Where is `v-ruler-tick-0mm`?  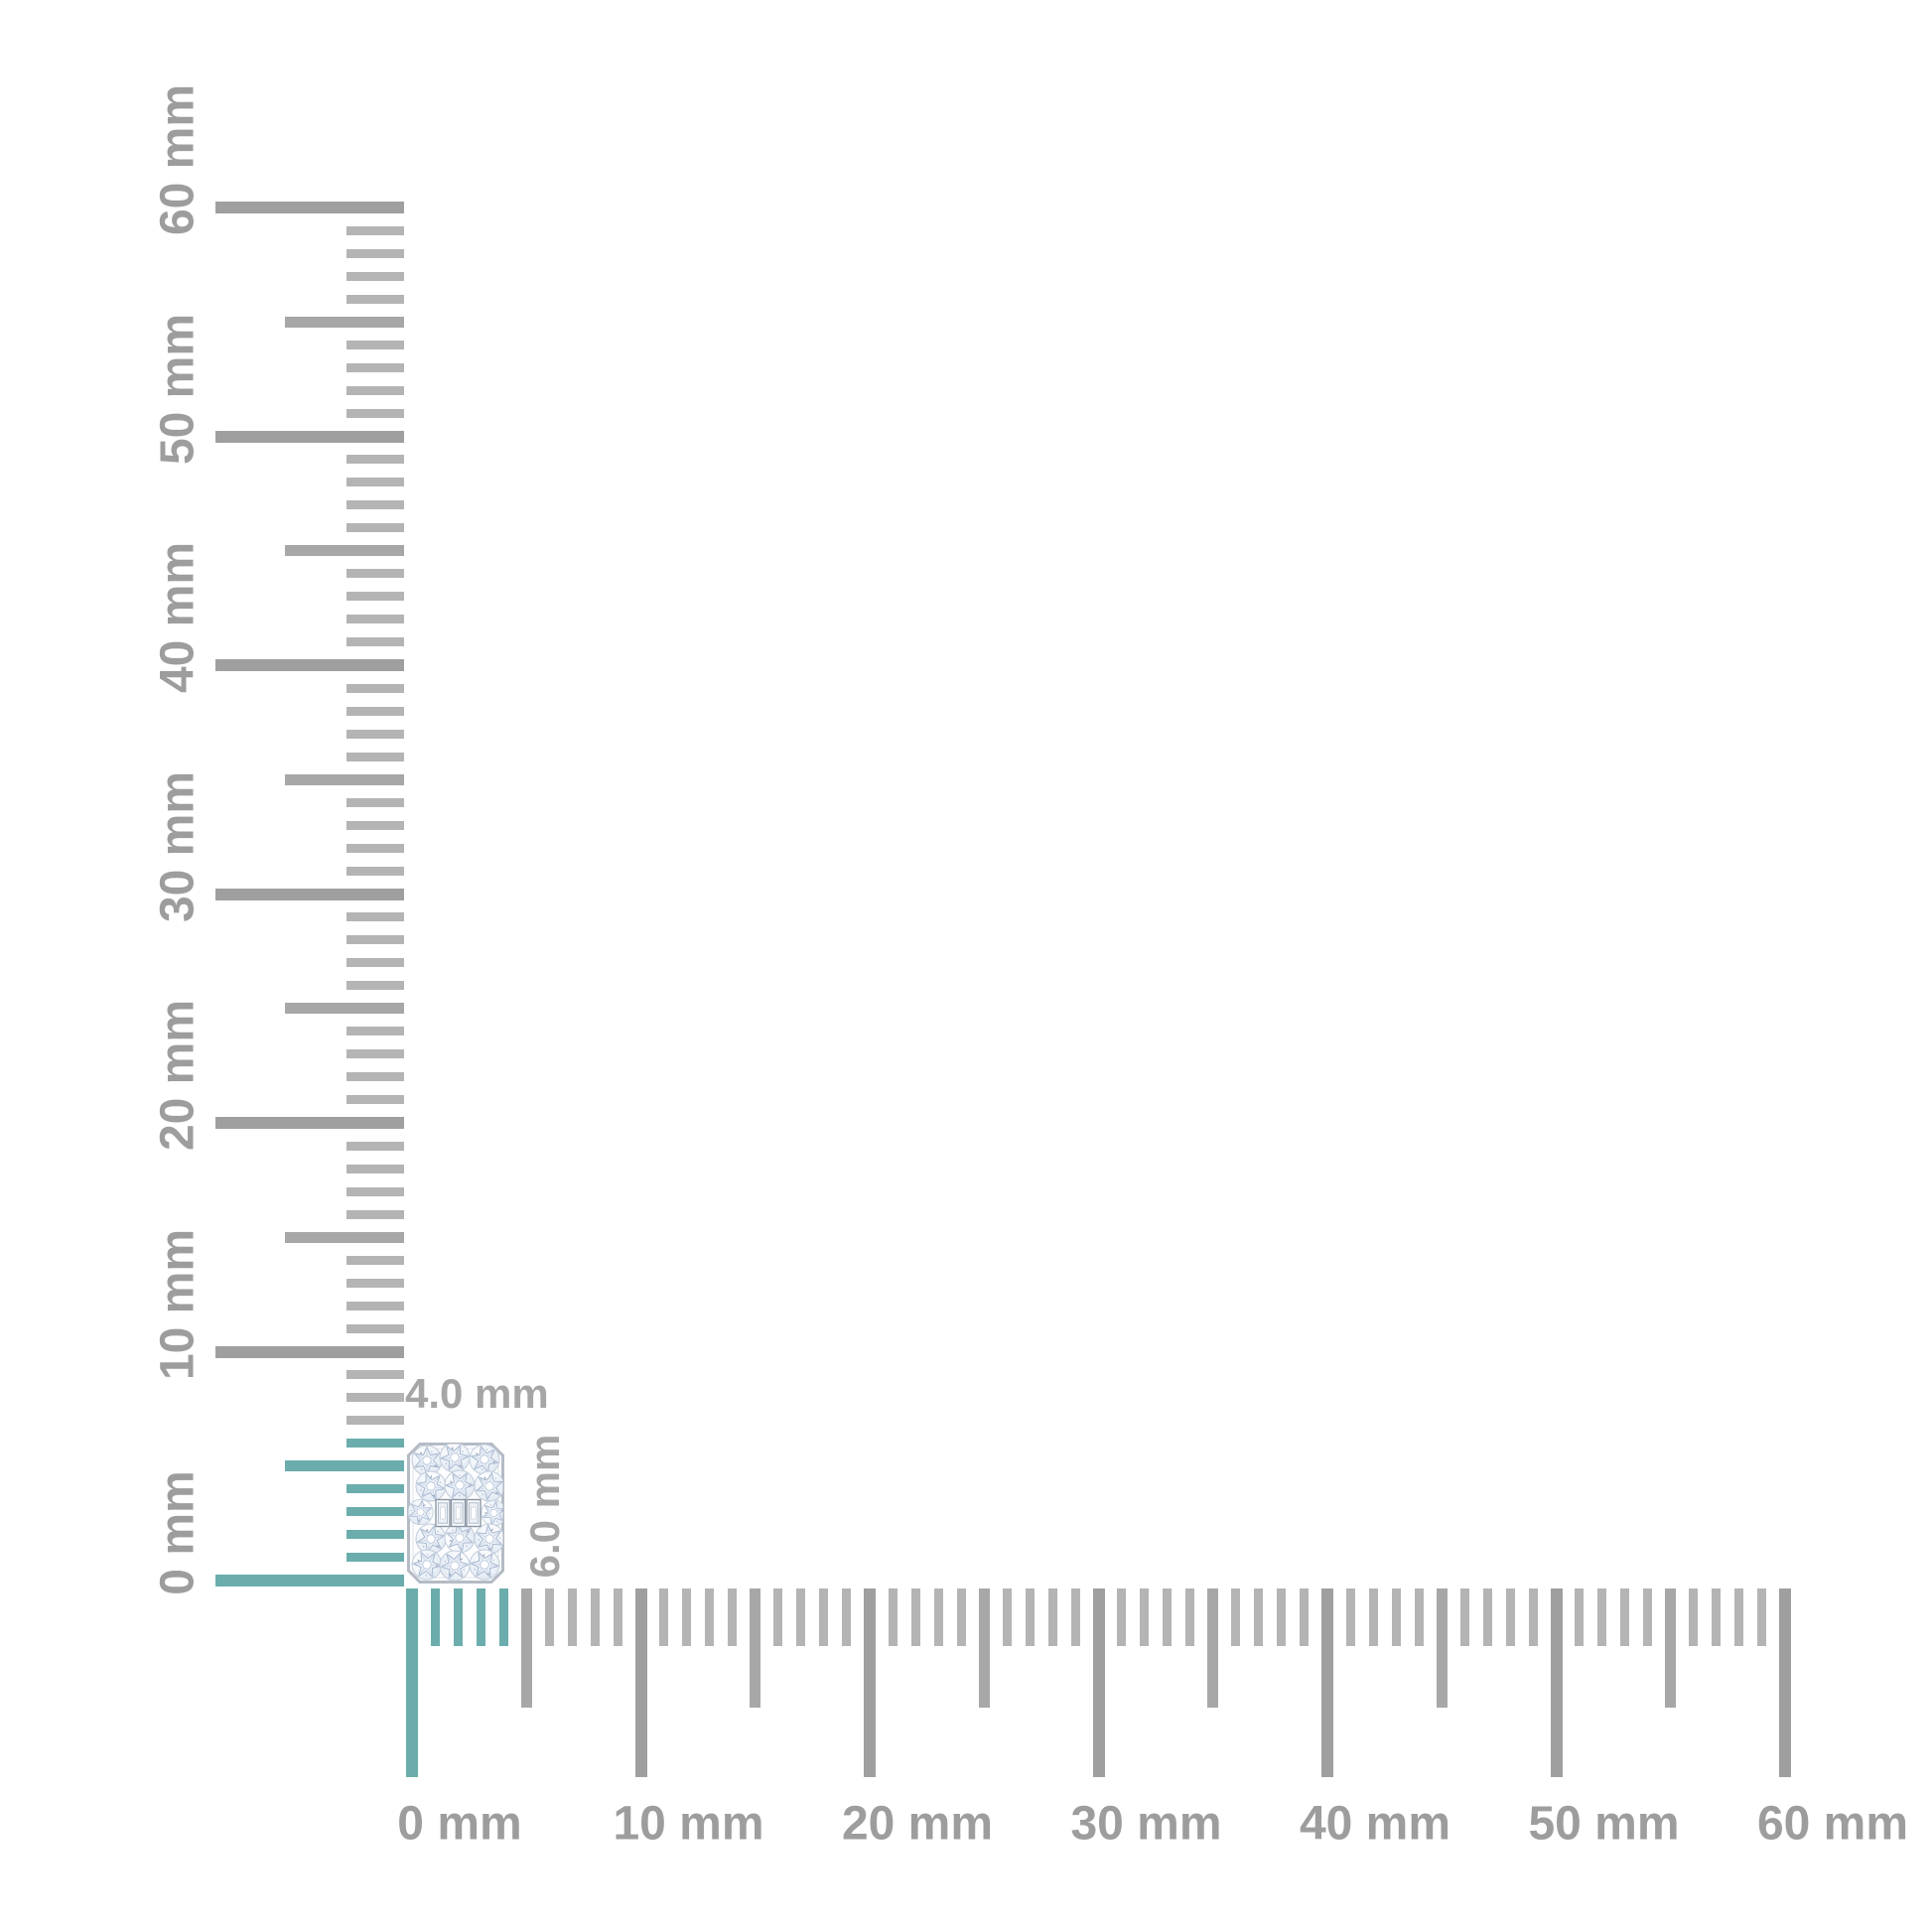 v-ruler-tick-0mm is located at coordinates (310, 1581).